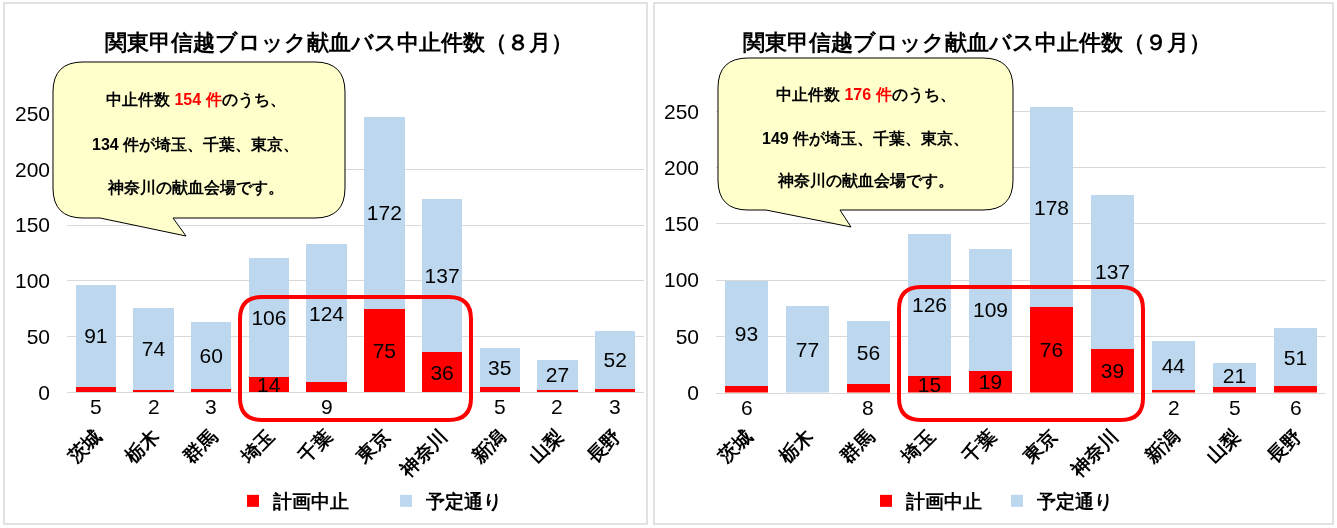 Image resolution: width=1337 pixels, height=528 pixels. What do you see at coordinates (866, 95) in the screenshot?
I see `text: 中止件数 176 件のうち、` at bounding box center [866, 95].